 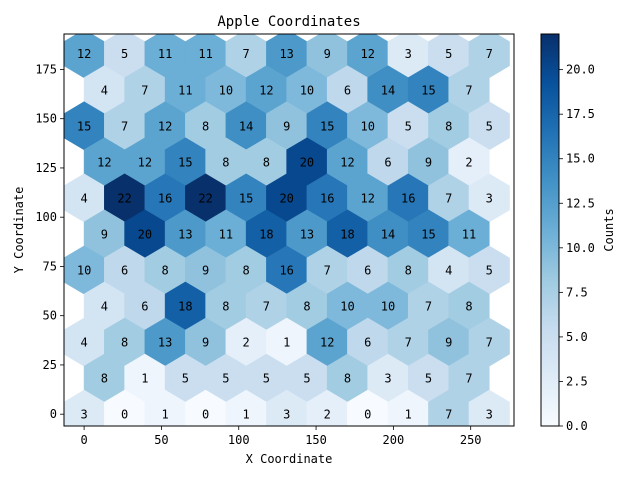 What do you see at coordinates (46, 217) in the screenshot?
I see `y-tick-label: 100` at bounding box center [46, 217].